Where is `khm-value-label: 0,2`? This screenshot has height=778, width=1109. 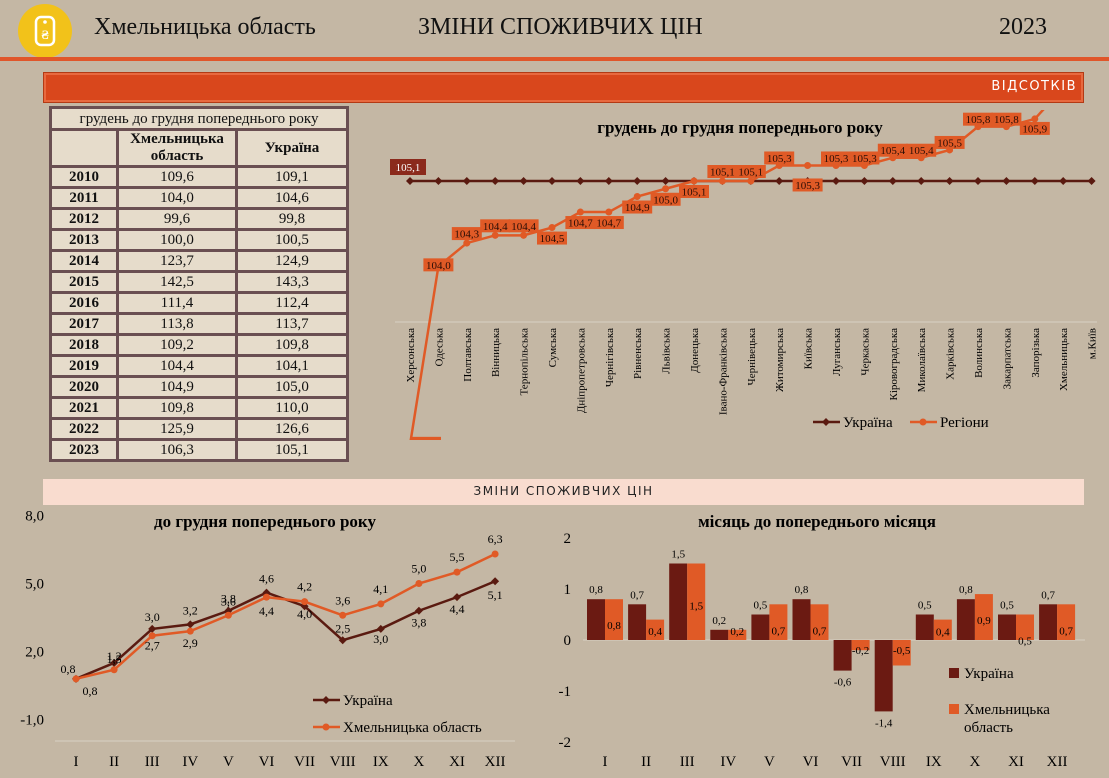
khm-value-label: 0,2 is located at coordinates (737, 632).